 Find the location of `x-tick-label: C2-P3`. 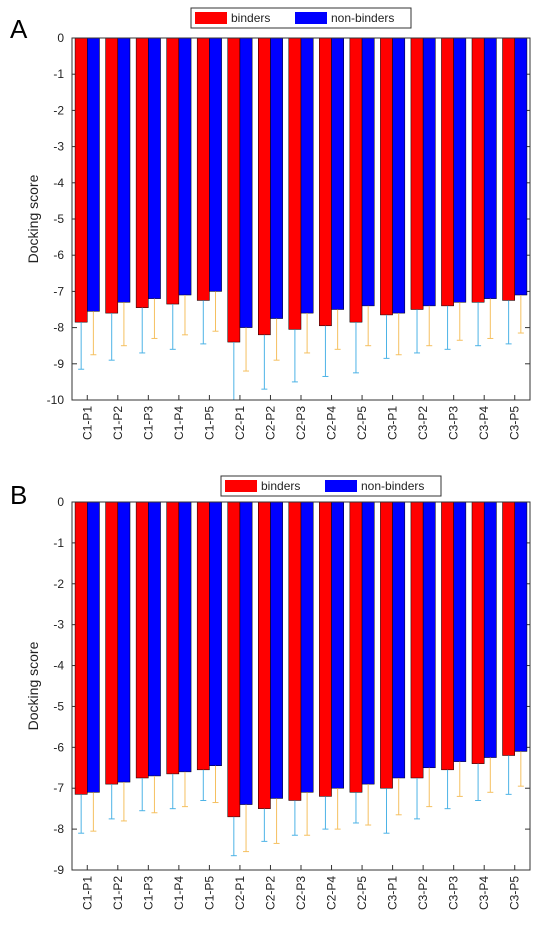

x-tick-label: C2-P3 is located at coordinates (301, 423).